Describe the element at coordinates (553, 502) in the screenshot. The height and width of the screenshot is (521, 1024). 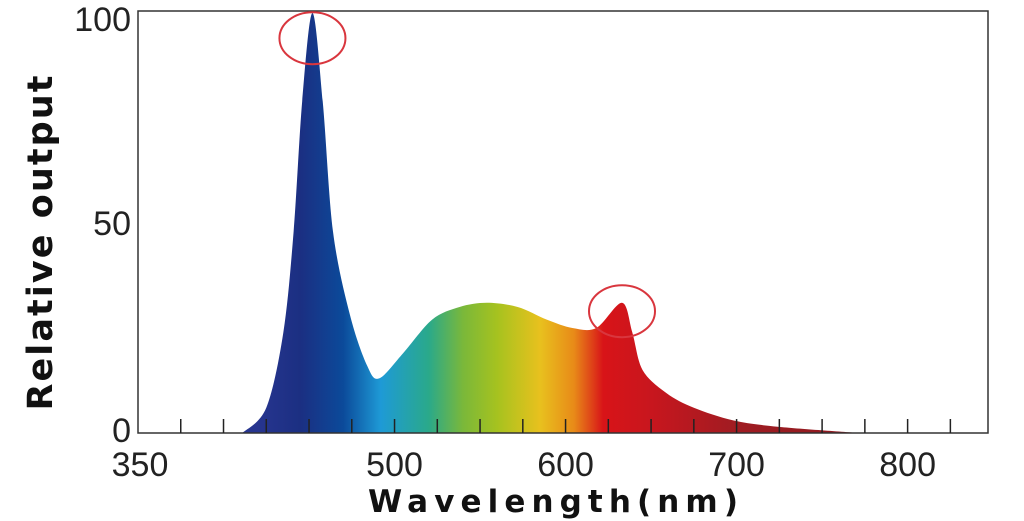
I see `x-axis-title: Wavelength(nm)` at that location.